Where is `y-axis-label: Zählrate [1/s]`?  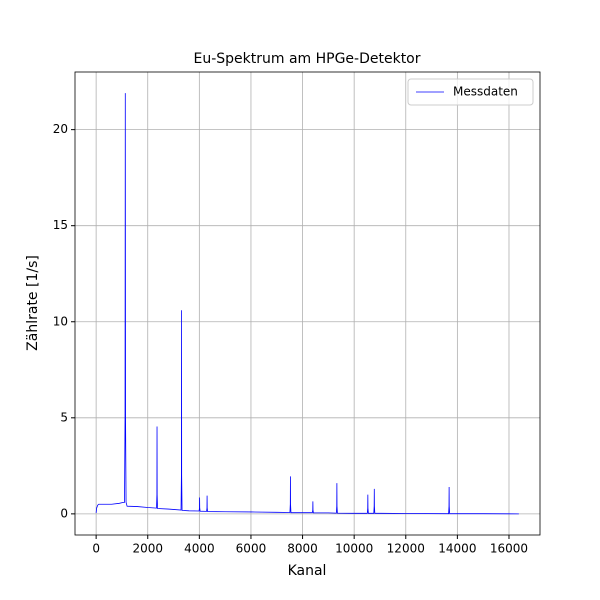 y-axis-label: Zählrate [1/s] is located at coordinates (33, 303).